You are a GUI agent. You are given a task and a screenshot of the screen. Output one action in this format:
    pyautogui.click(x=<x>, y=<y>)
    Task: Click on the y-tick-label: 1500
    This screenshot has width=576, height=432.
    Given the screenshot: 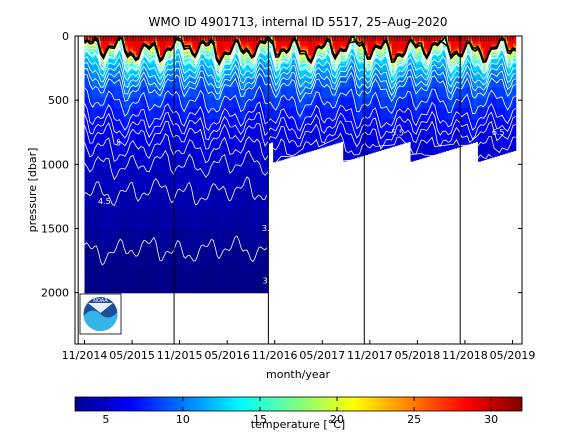 What is the action you would take?
    pyautogui.click(x=55, y=229)
    